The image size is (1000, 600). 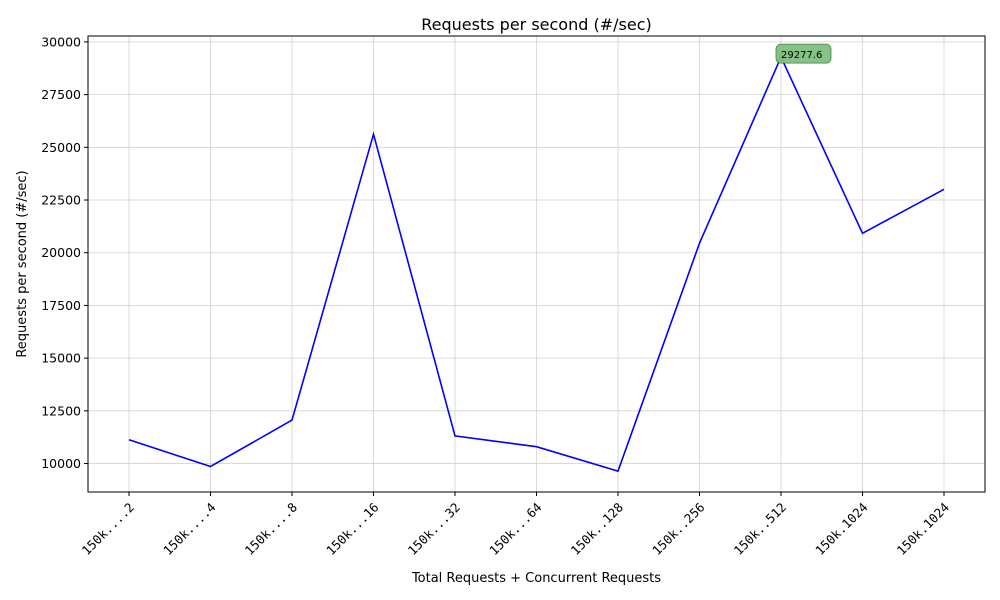 What do you see at coordinates (61, 94) in the screenshot?
I see `y-tick-label: 27500` at bounding box center [61, 94].